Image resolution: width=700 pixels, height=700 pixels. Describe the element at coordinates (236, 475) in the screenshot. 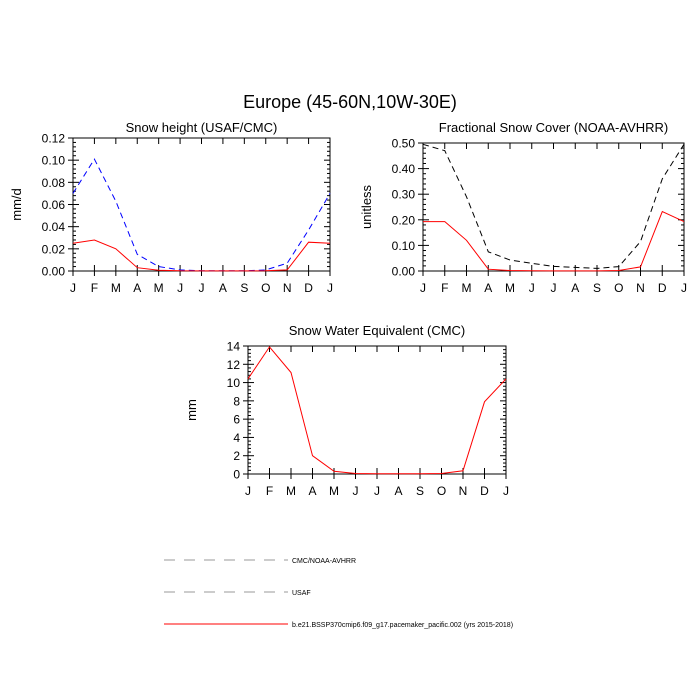

I see `y-tick-label: 0` at that location.